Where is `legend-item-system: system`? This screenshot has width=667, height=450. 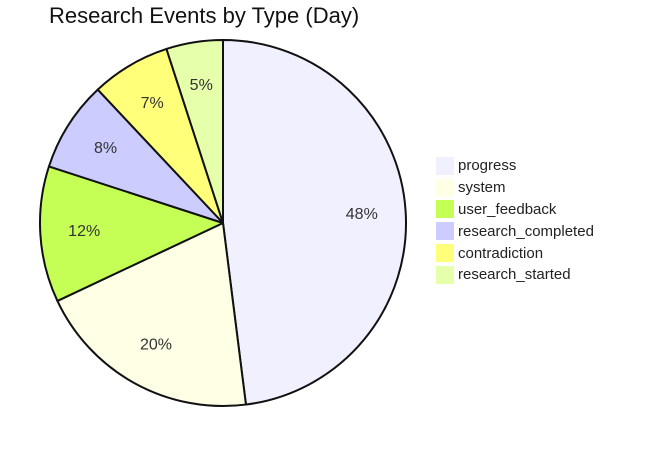 legend-item-system: system is located at coordinates (515, 188).